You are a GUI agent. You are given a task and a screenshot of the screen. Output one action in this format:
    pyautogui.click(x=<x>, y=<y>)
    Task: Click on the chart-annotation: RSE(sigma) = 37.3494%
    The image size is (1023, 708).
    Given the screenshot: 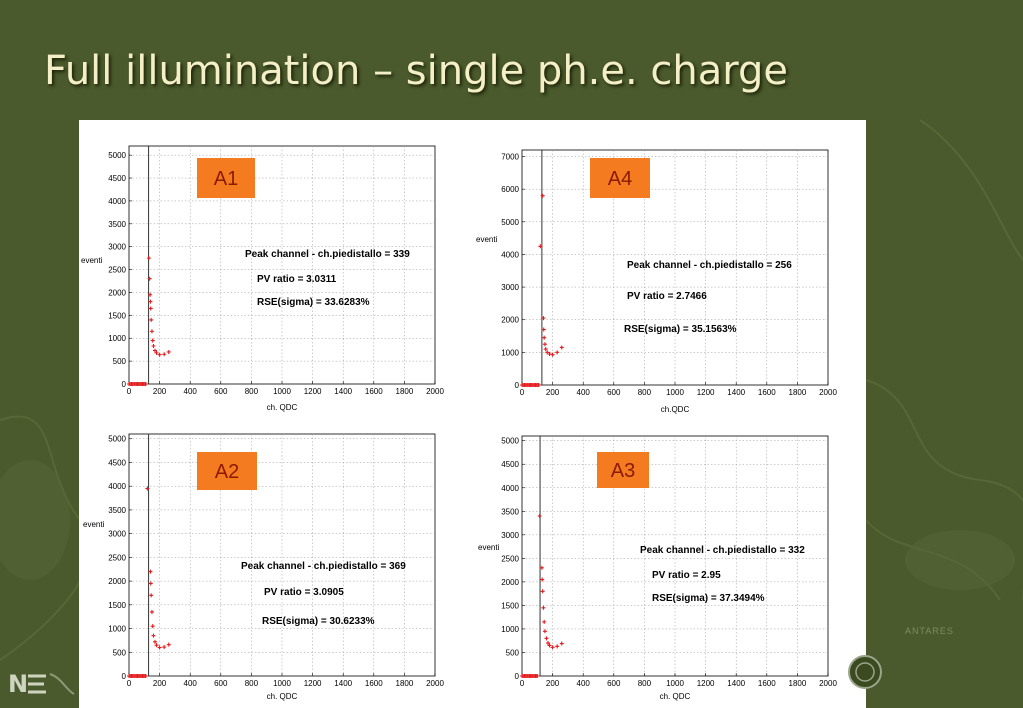 What is the action you would take?
    pyautogui.click(x=708, y=598)
    